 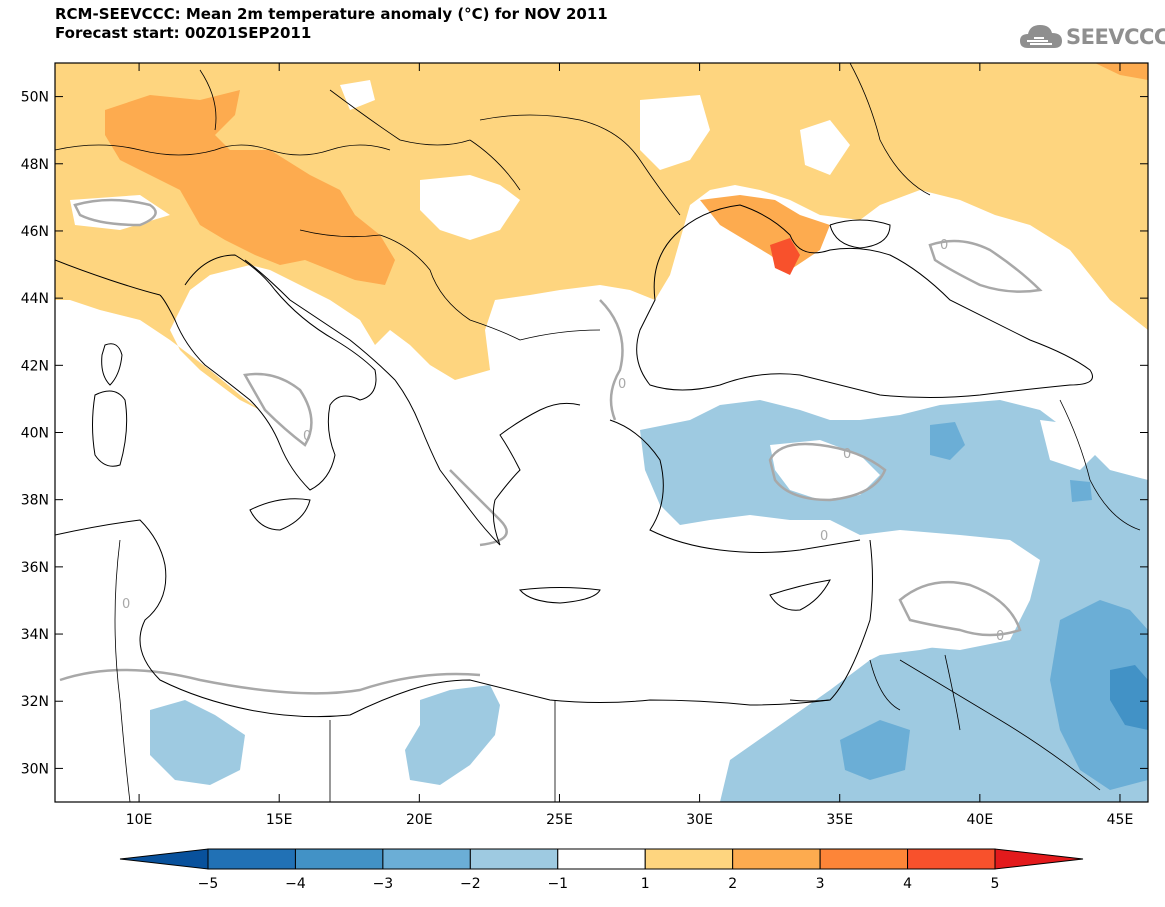 I want to click on black-sea-coastline, so click(x=864, y=301).